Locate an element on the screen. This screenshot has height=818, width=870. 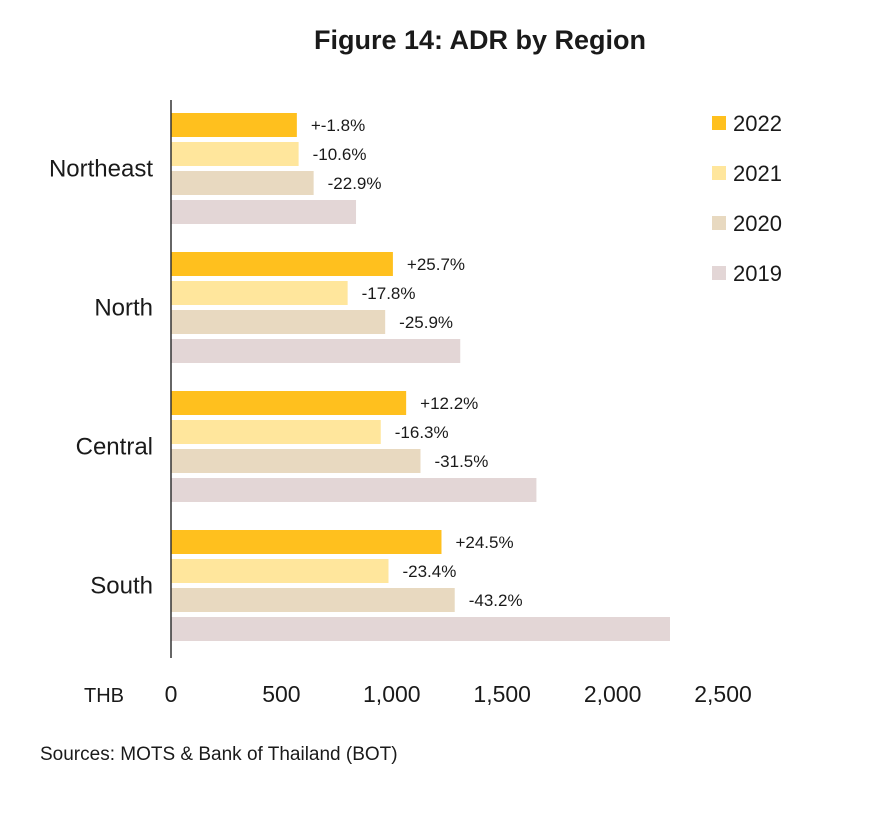
category-label: Northeast is located at coordinates (101, 169).